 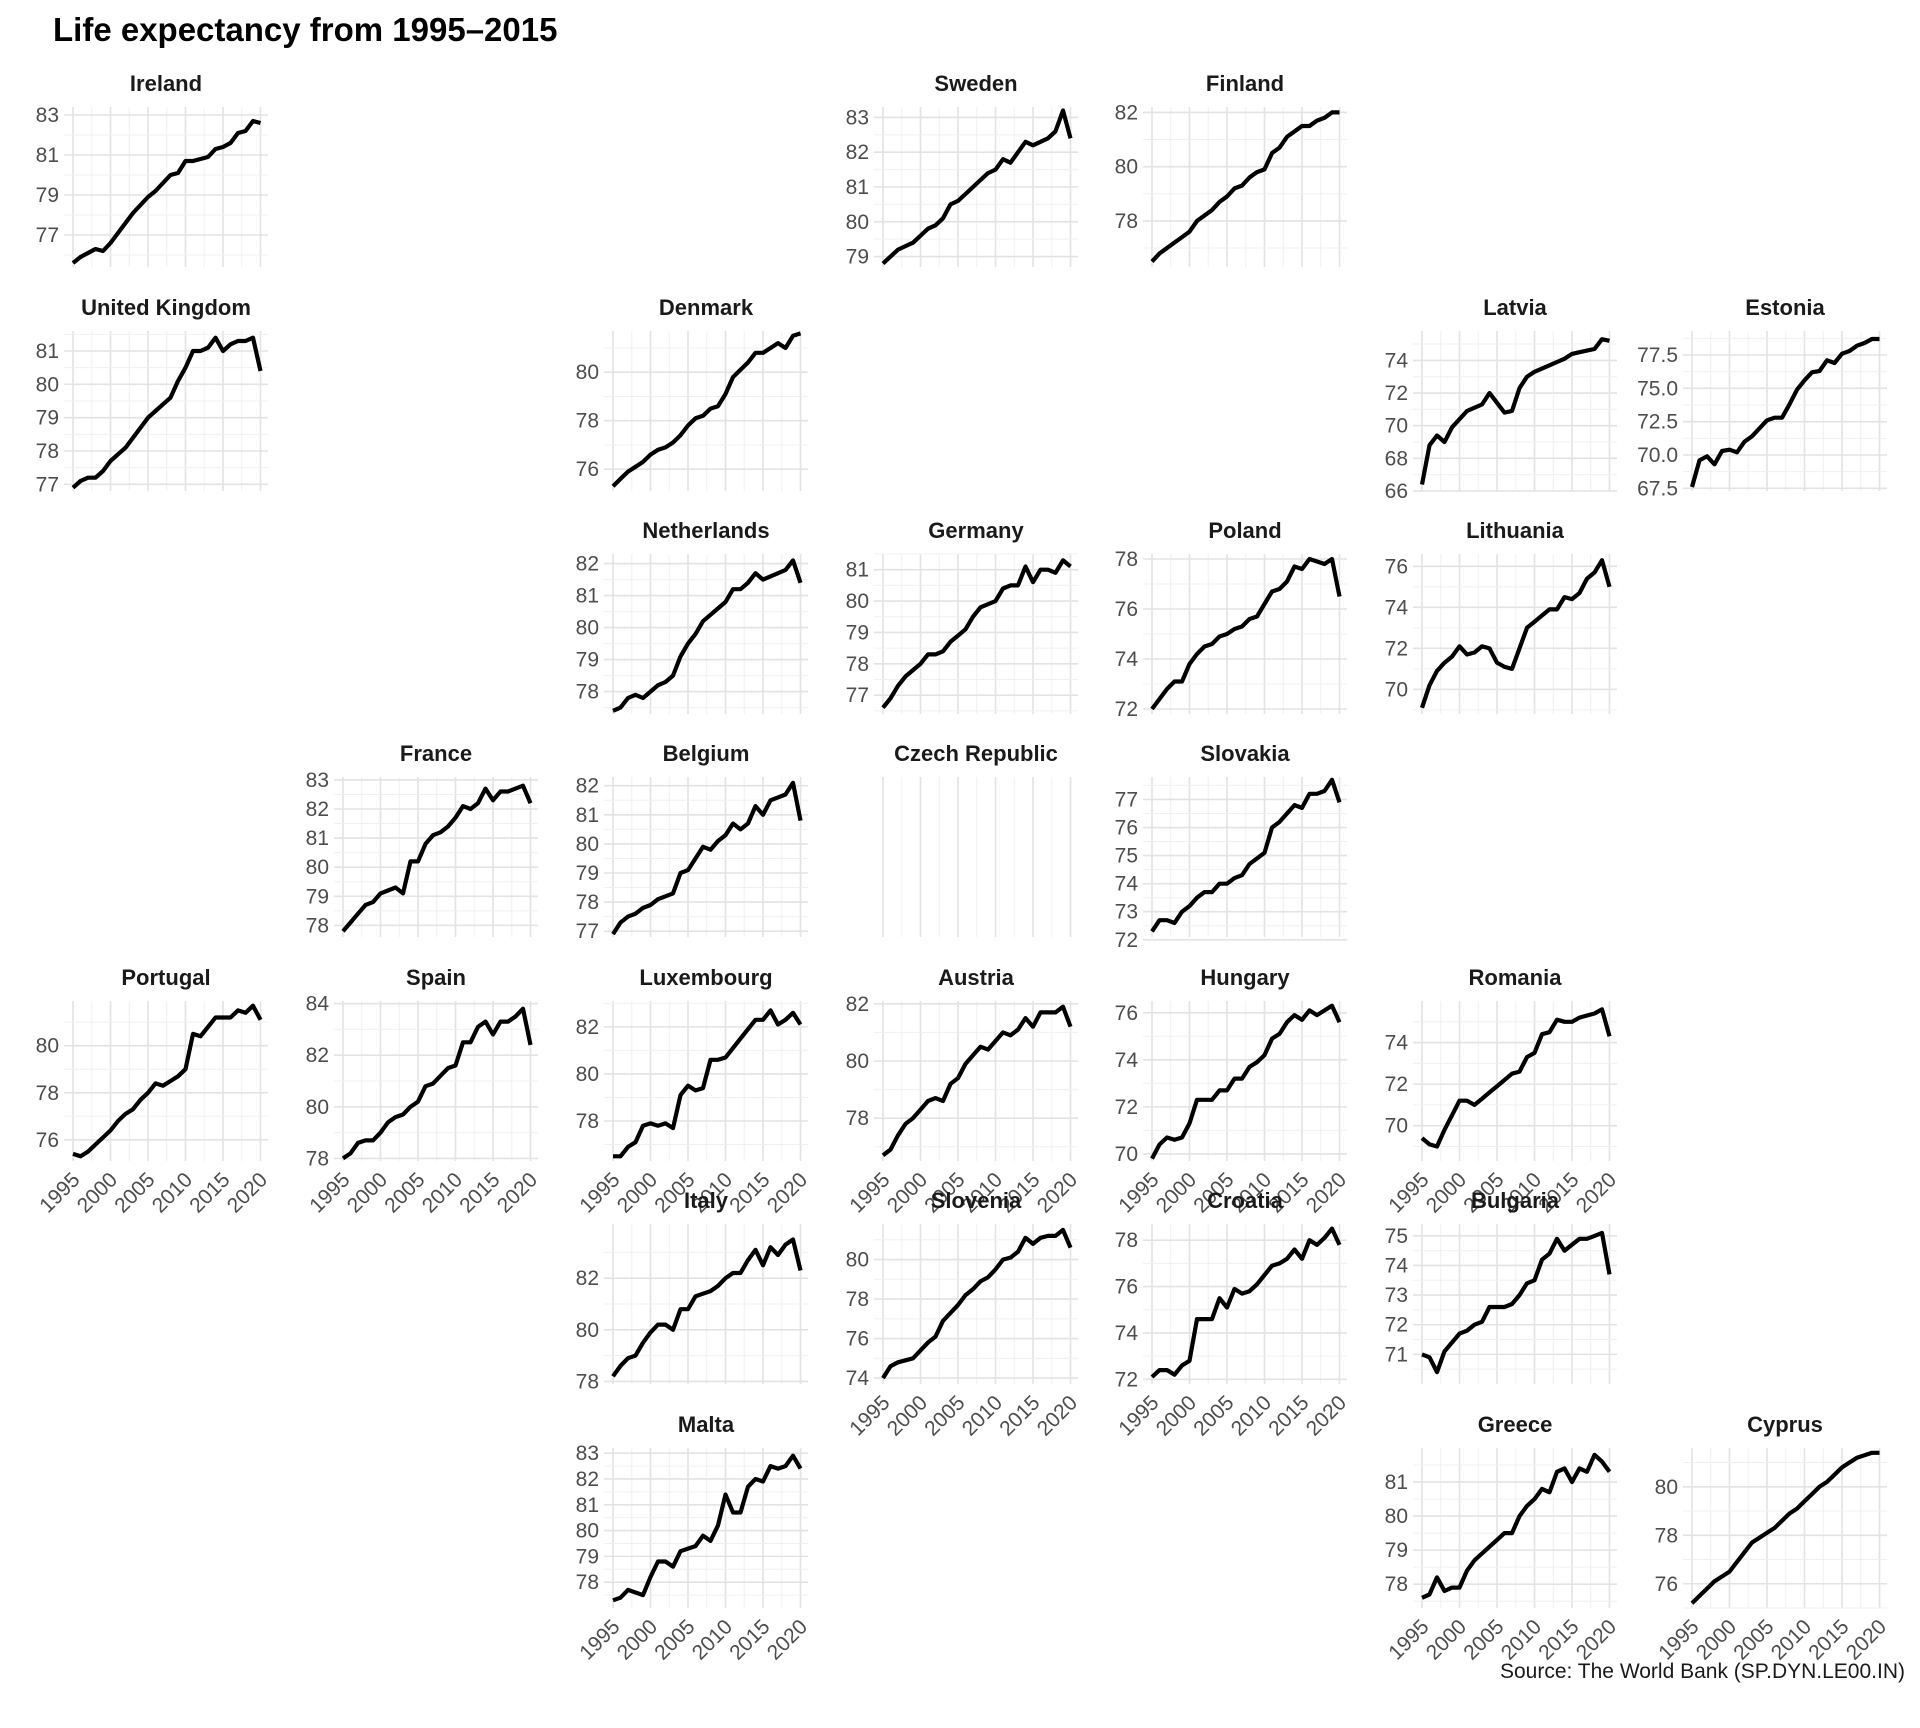 I want to click on panel-title: Romania, so click(x=1516, y=977).